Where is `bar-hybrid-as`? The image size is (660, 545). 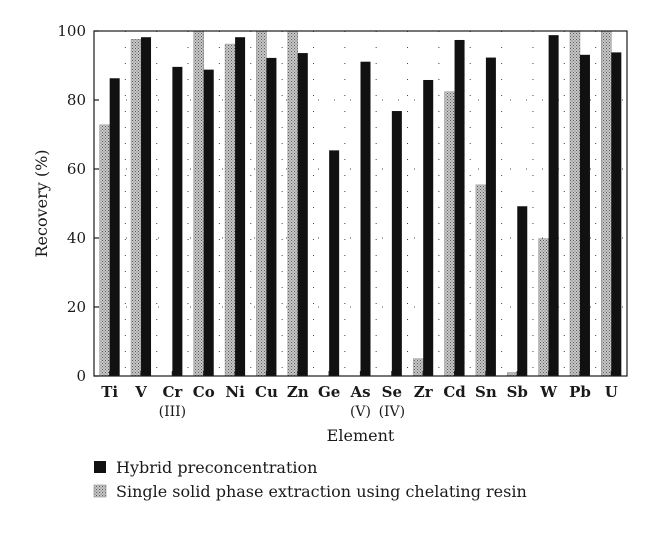
bar-hybrid-as is located at coordinates (365, 218).